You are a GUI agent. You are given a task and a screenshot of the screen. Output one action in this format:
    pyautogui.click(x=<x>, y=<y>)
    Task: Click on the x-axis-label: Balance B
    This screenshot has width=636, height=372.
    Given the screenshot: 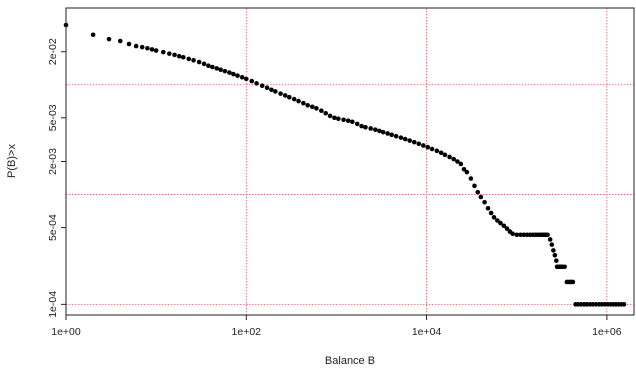 What is the action you would take?
    pyautogui.click(x=350, y=361)
    